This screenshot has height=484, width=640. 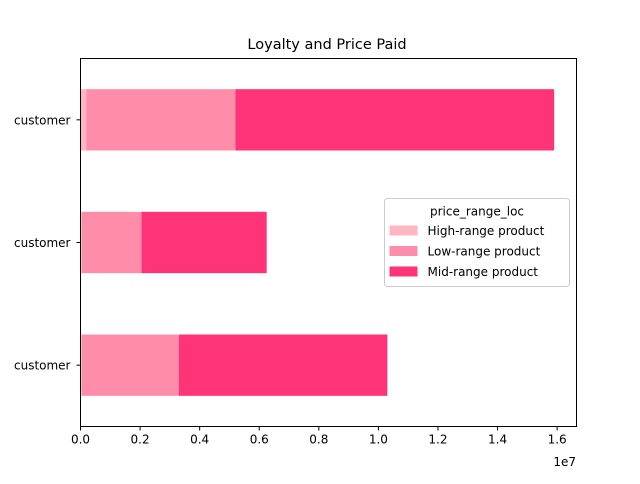 What do you see at coordinates (326, 45) in the screenshot?
I see `chart-title: Loyalty and Price Paid` at bounding box center [326, 45].